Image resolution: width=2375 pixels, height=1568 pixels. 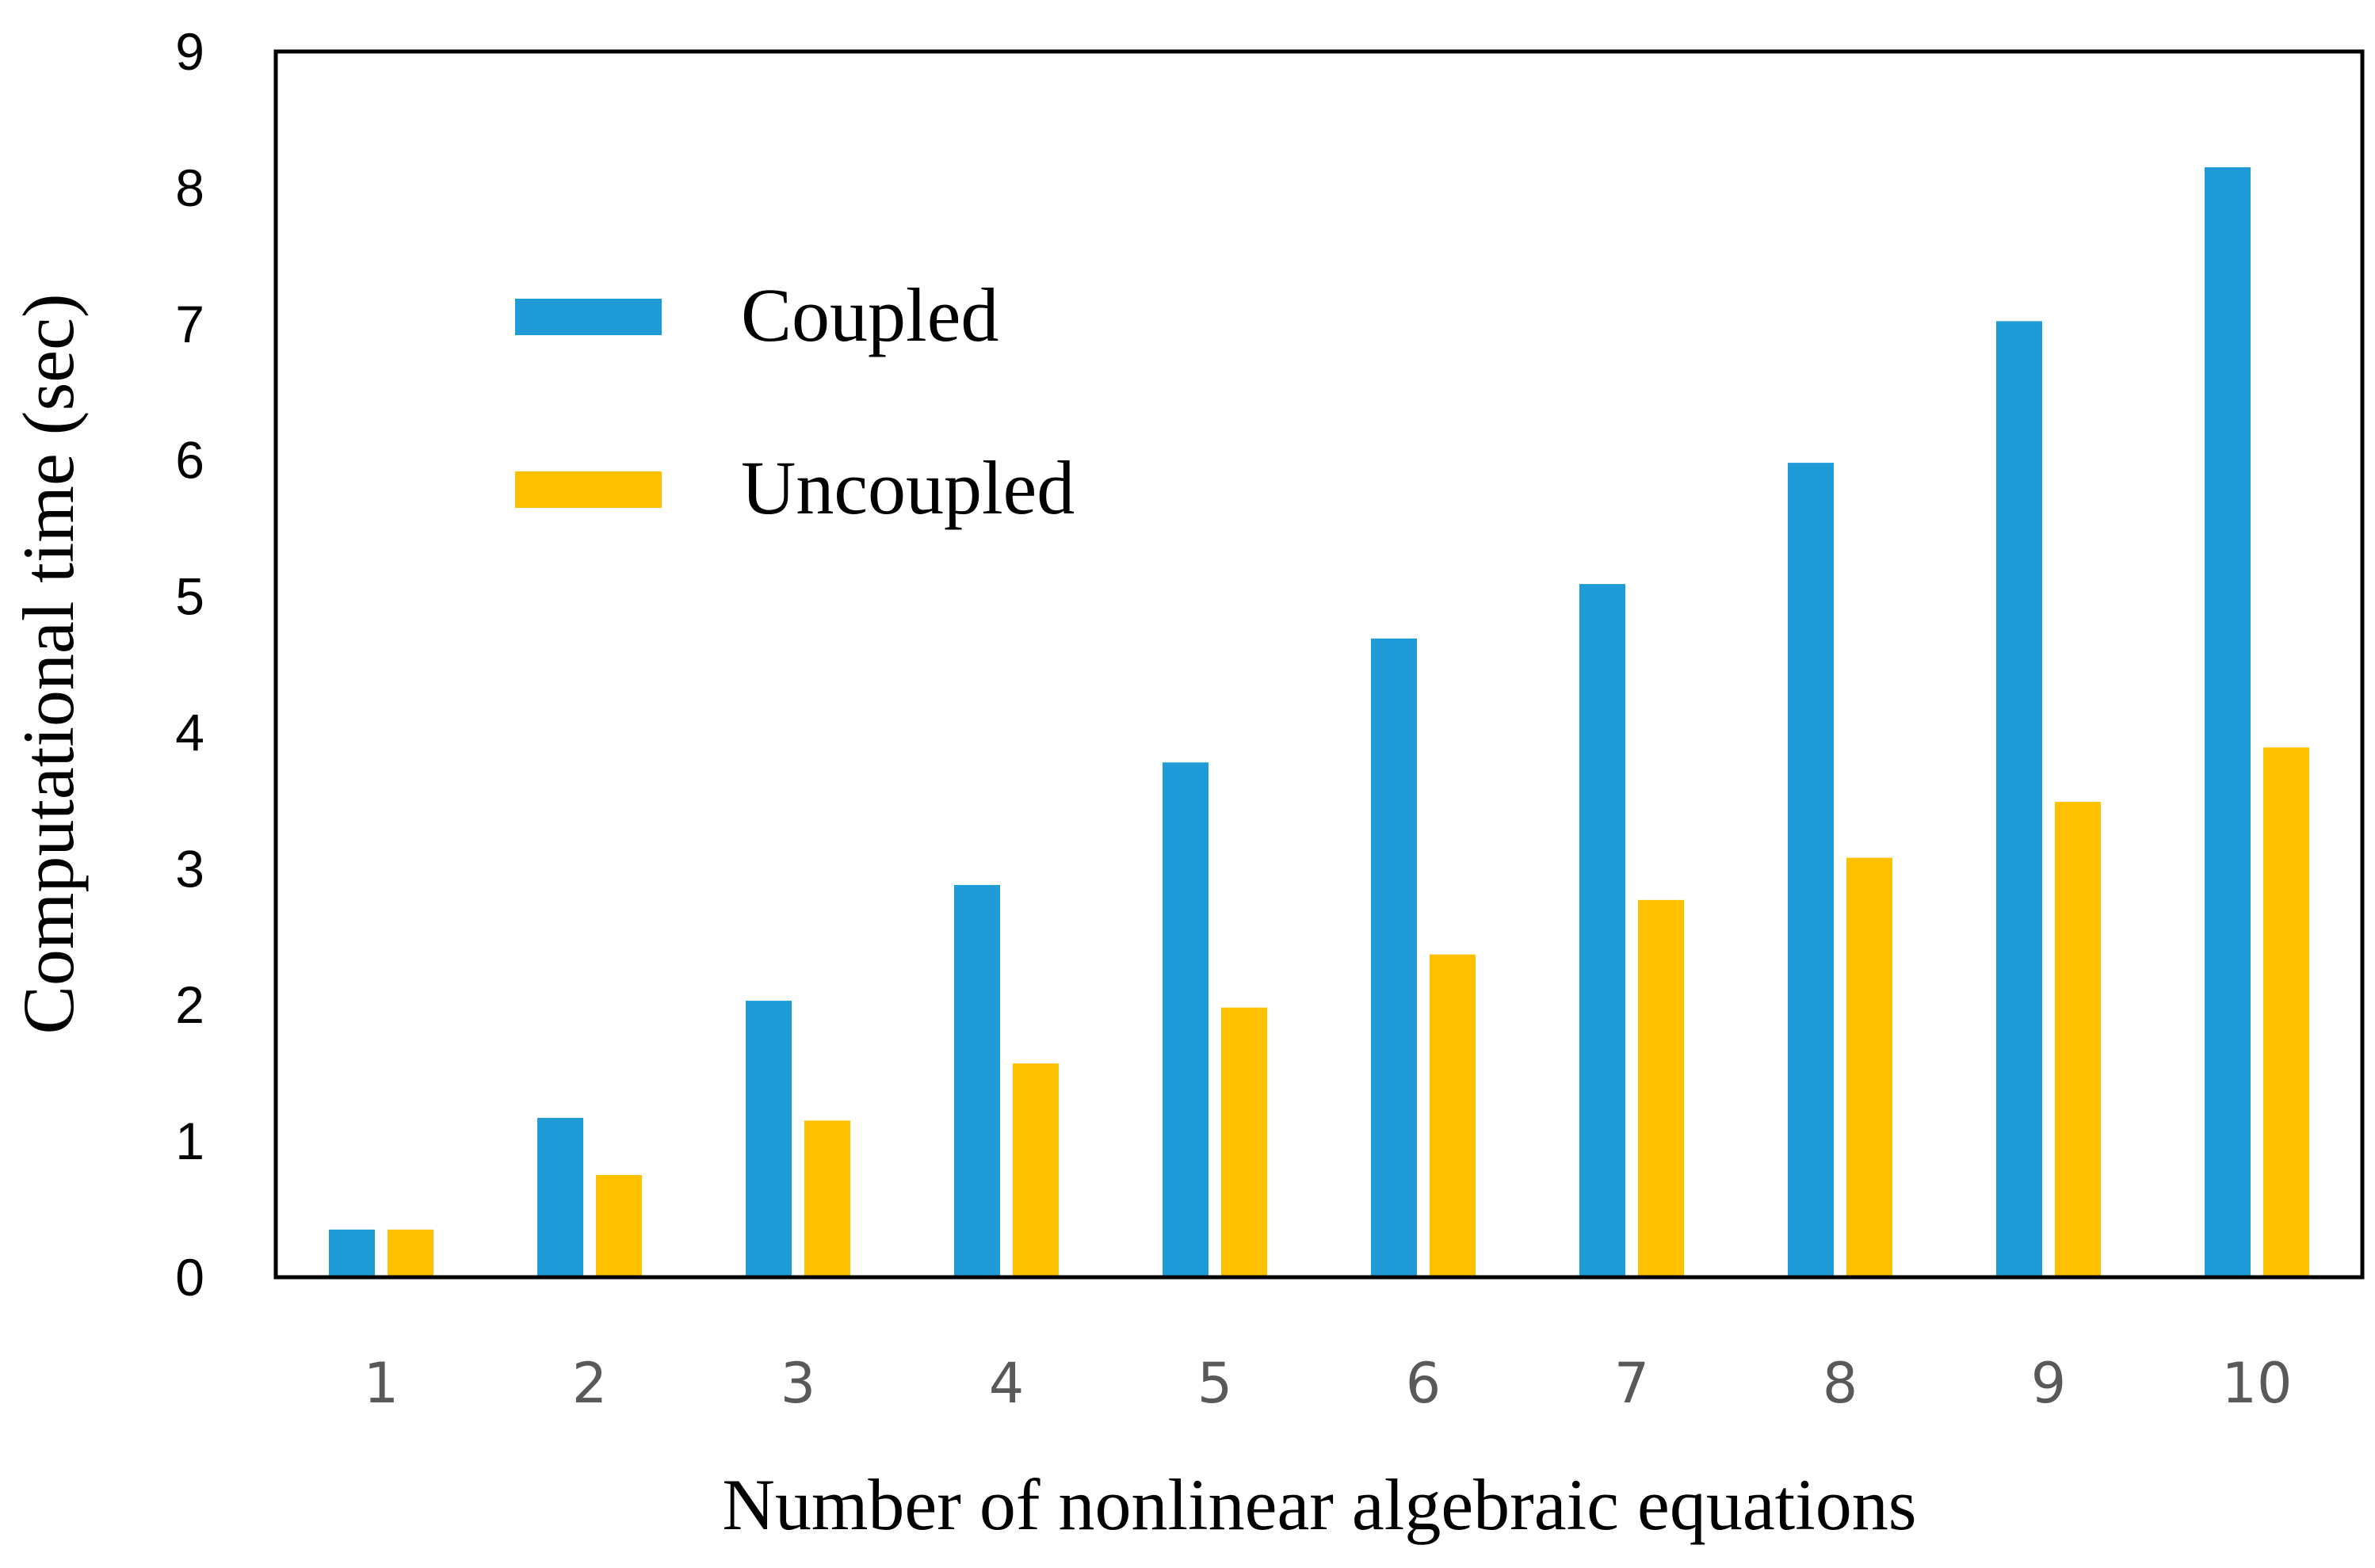 I want to click on x-tick-label-8: 8, so click(x=1840, y=1383).